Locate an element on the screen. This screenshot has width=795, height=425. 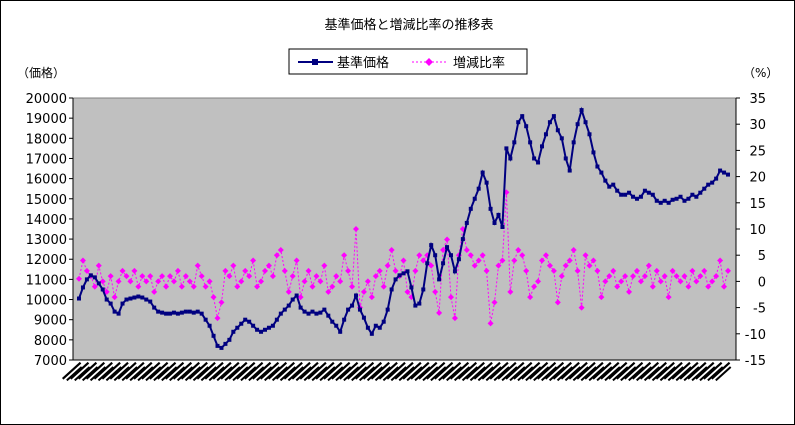
y-tick-label: 9000 is located at coordinates (50, 321).